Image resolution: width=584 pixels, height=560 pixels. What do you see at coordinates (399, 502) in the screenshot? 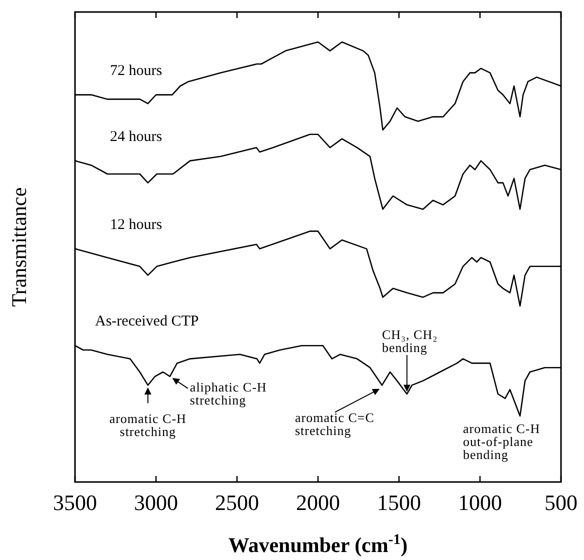
I see `x-tick-label: 1500` at bounding box center [399, 502].